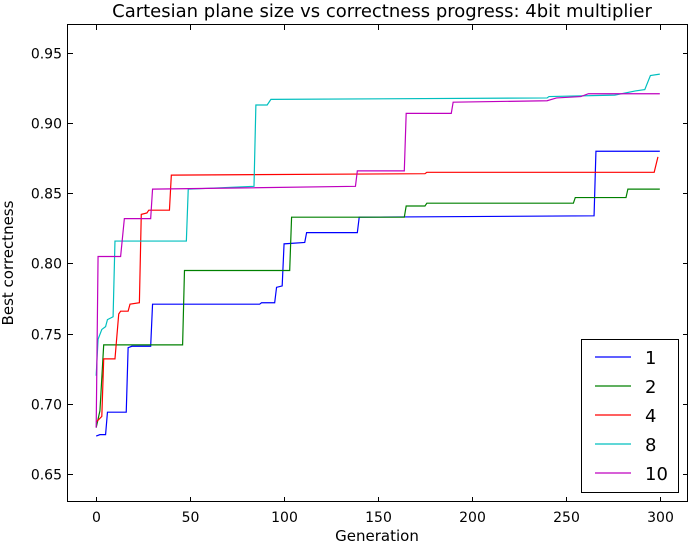  I want to click on x-tick-label: 100, so click(284, 518).